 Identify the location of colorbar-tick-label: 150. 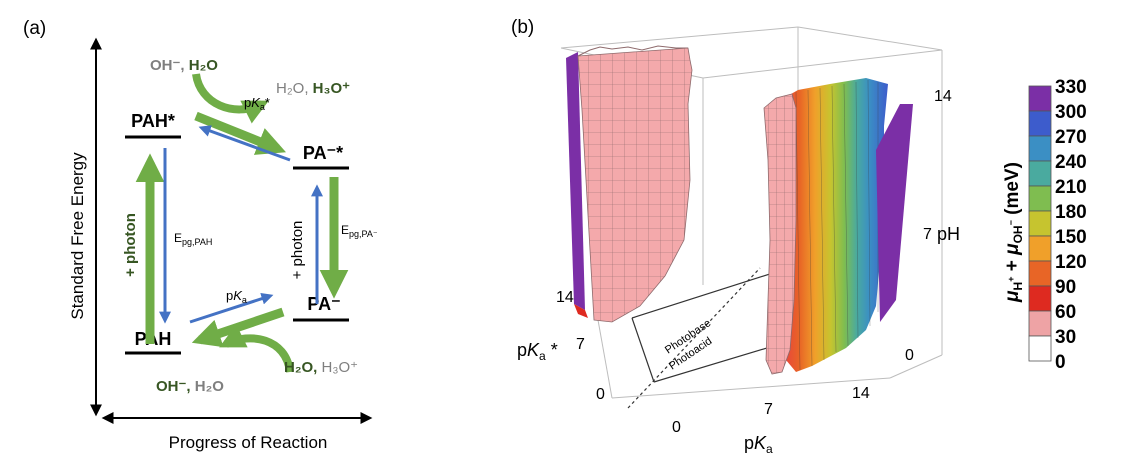
(1071, 237).